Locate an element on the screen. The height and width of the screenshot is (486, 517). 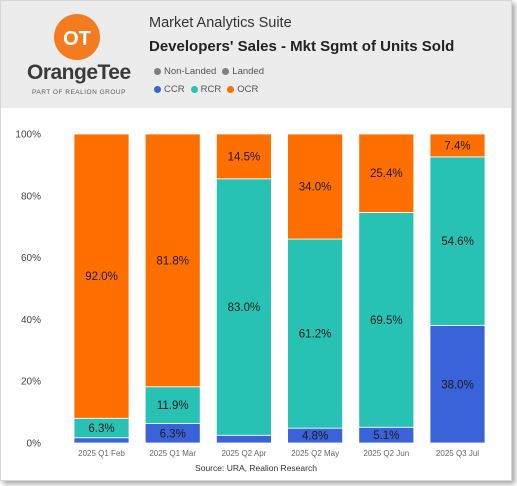
source-note: Source: URA, Realion Research is located at coordinates (256, 468).